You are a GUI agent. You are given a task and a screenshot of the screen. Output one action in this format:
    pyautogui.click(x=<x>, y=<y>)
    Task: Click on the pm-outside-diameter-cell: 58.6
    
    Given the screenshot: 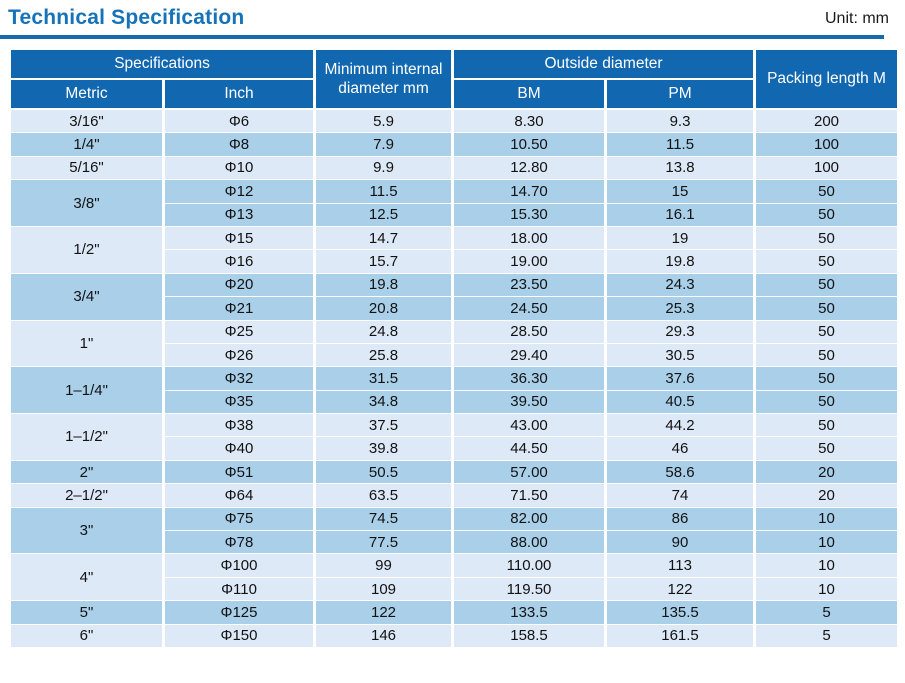 What is the action you would take?
    pyautogui.click(x=680, y=472)
    